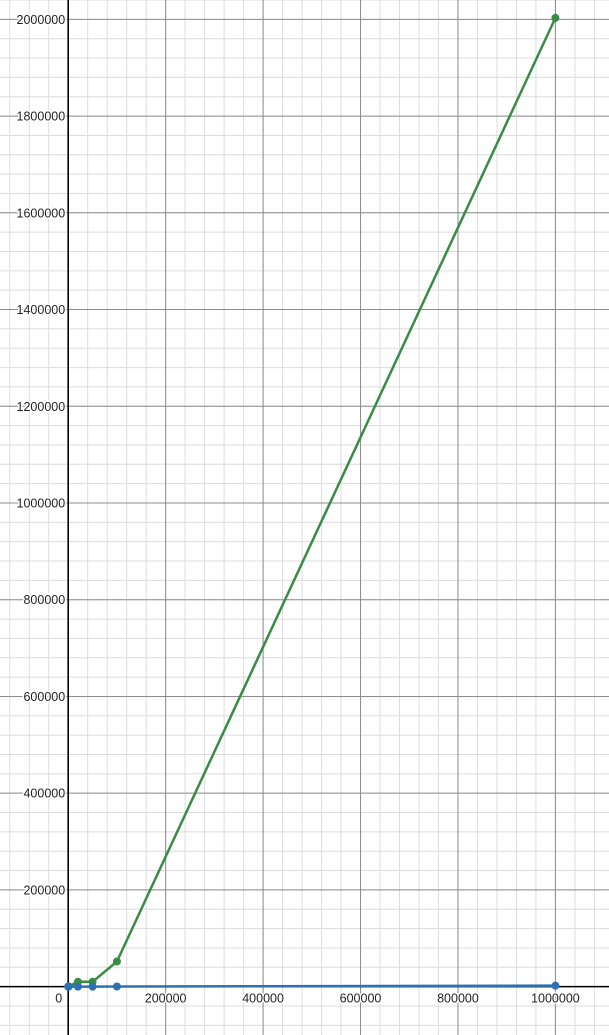  What do you see at coordinates (41, 310) in the screenshot?
I see `y-tick-label: 1400000` at bounding box center [41, 310].